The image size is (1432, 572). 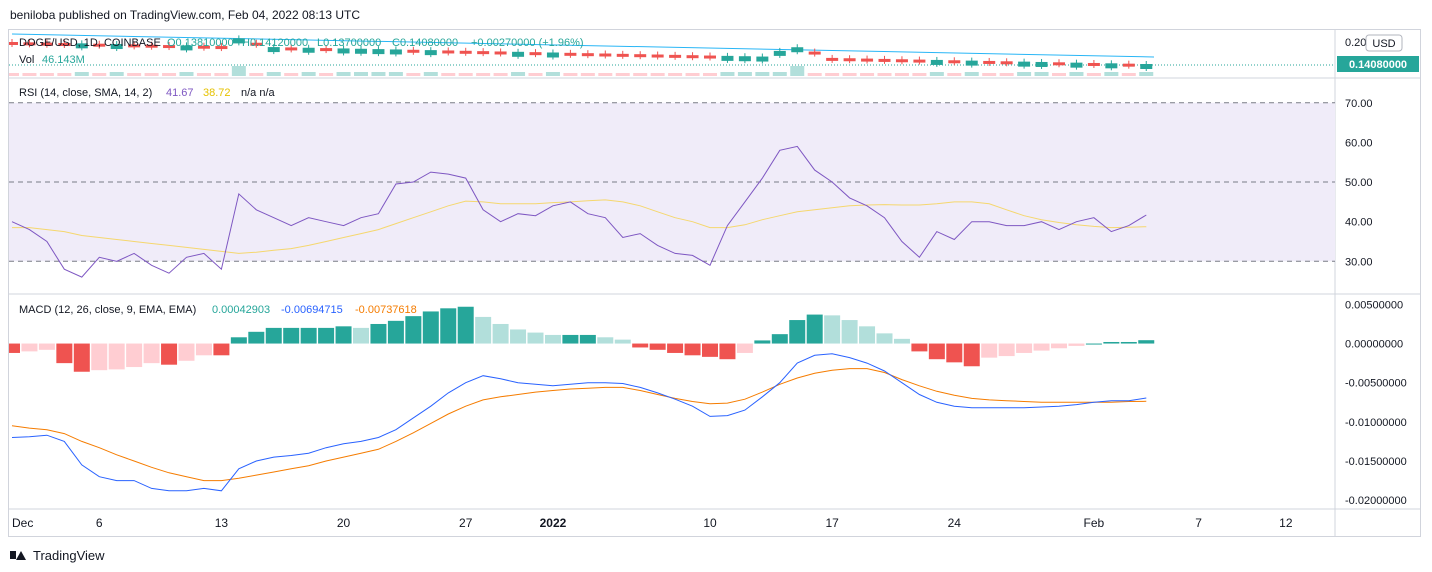 I want to click on price-axis-label: 0.20, so click(x=1355, y=43).